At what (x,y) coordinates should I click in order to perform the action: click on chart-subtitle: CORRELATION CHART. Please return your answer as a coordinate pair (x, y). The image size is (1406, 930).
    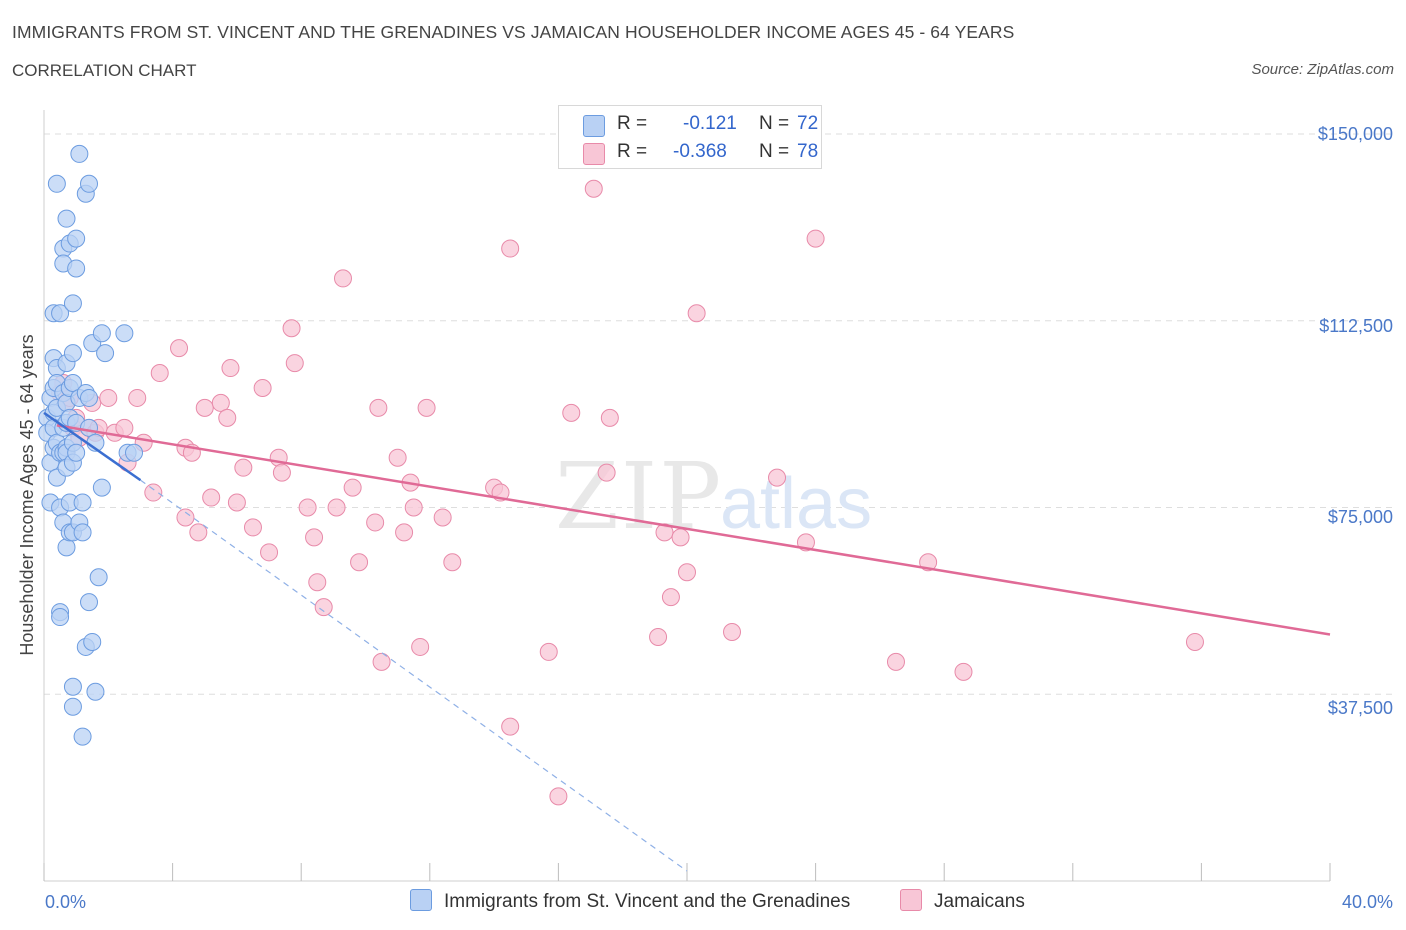
    Looking at the image, I should click on (104, 70).